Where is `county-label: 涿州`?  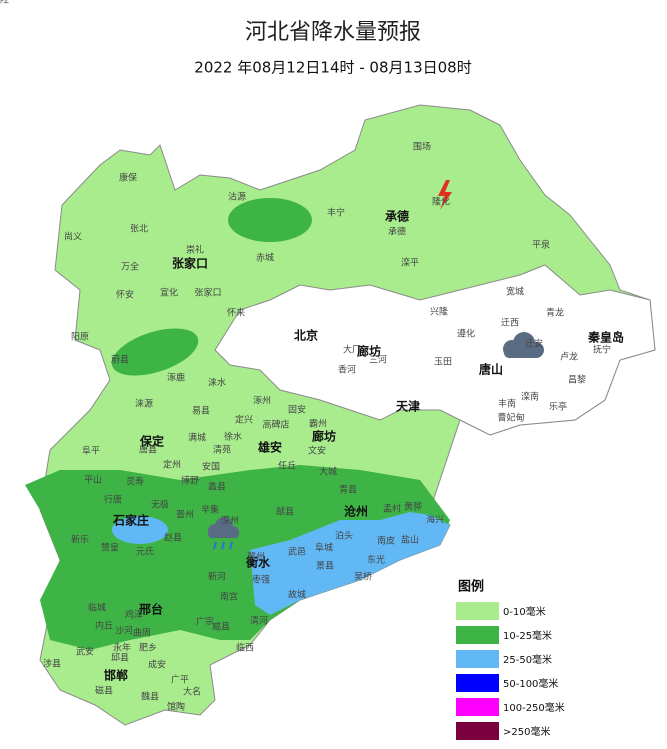
county-label: 涿州 is located at coordinates (262, 401).